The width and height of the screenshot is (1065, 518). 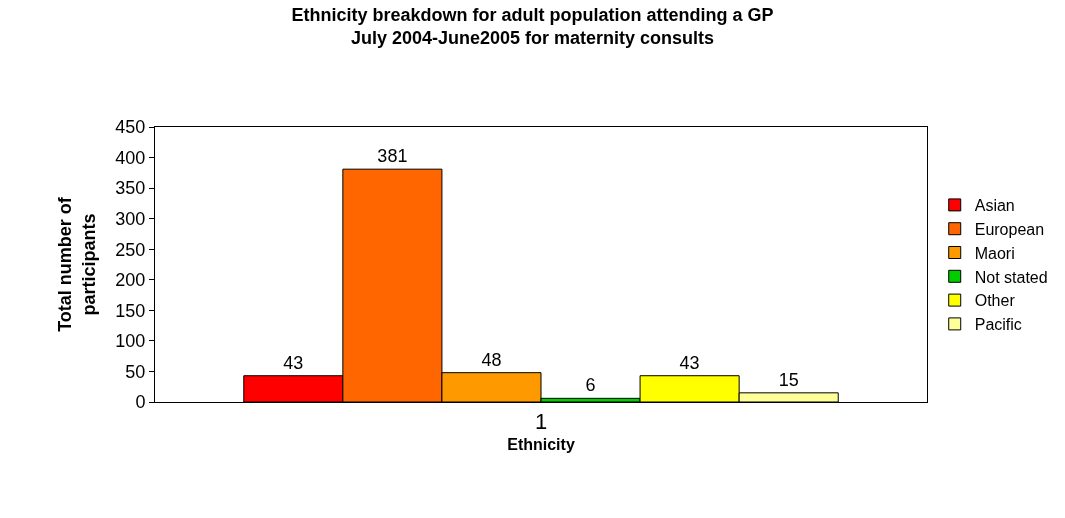 I want to click on y-tick-label: 250, so click(x=130, y=249).